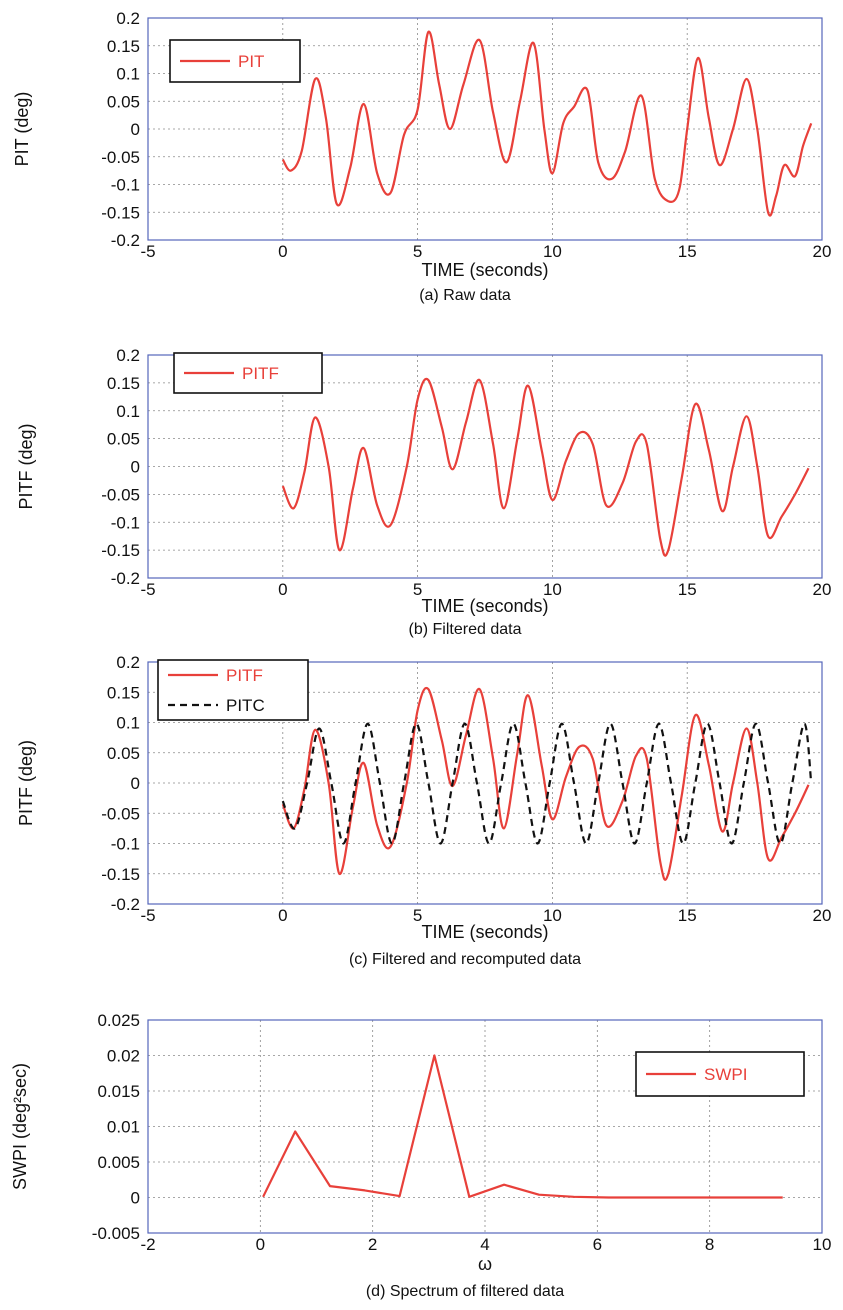 This screenshot has height=1310, width=843. What do you see at coordinates (251, 61) in the screenshot?
I see `legend-label-pit: PIT` at bounding box center [251, 61].